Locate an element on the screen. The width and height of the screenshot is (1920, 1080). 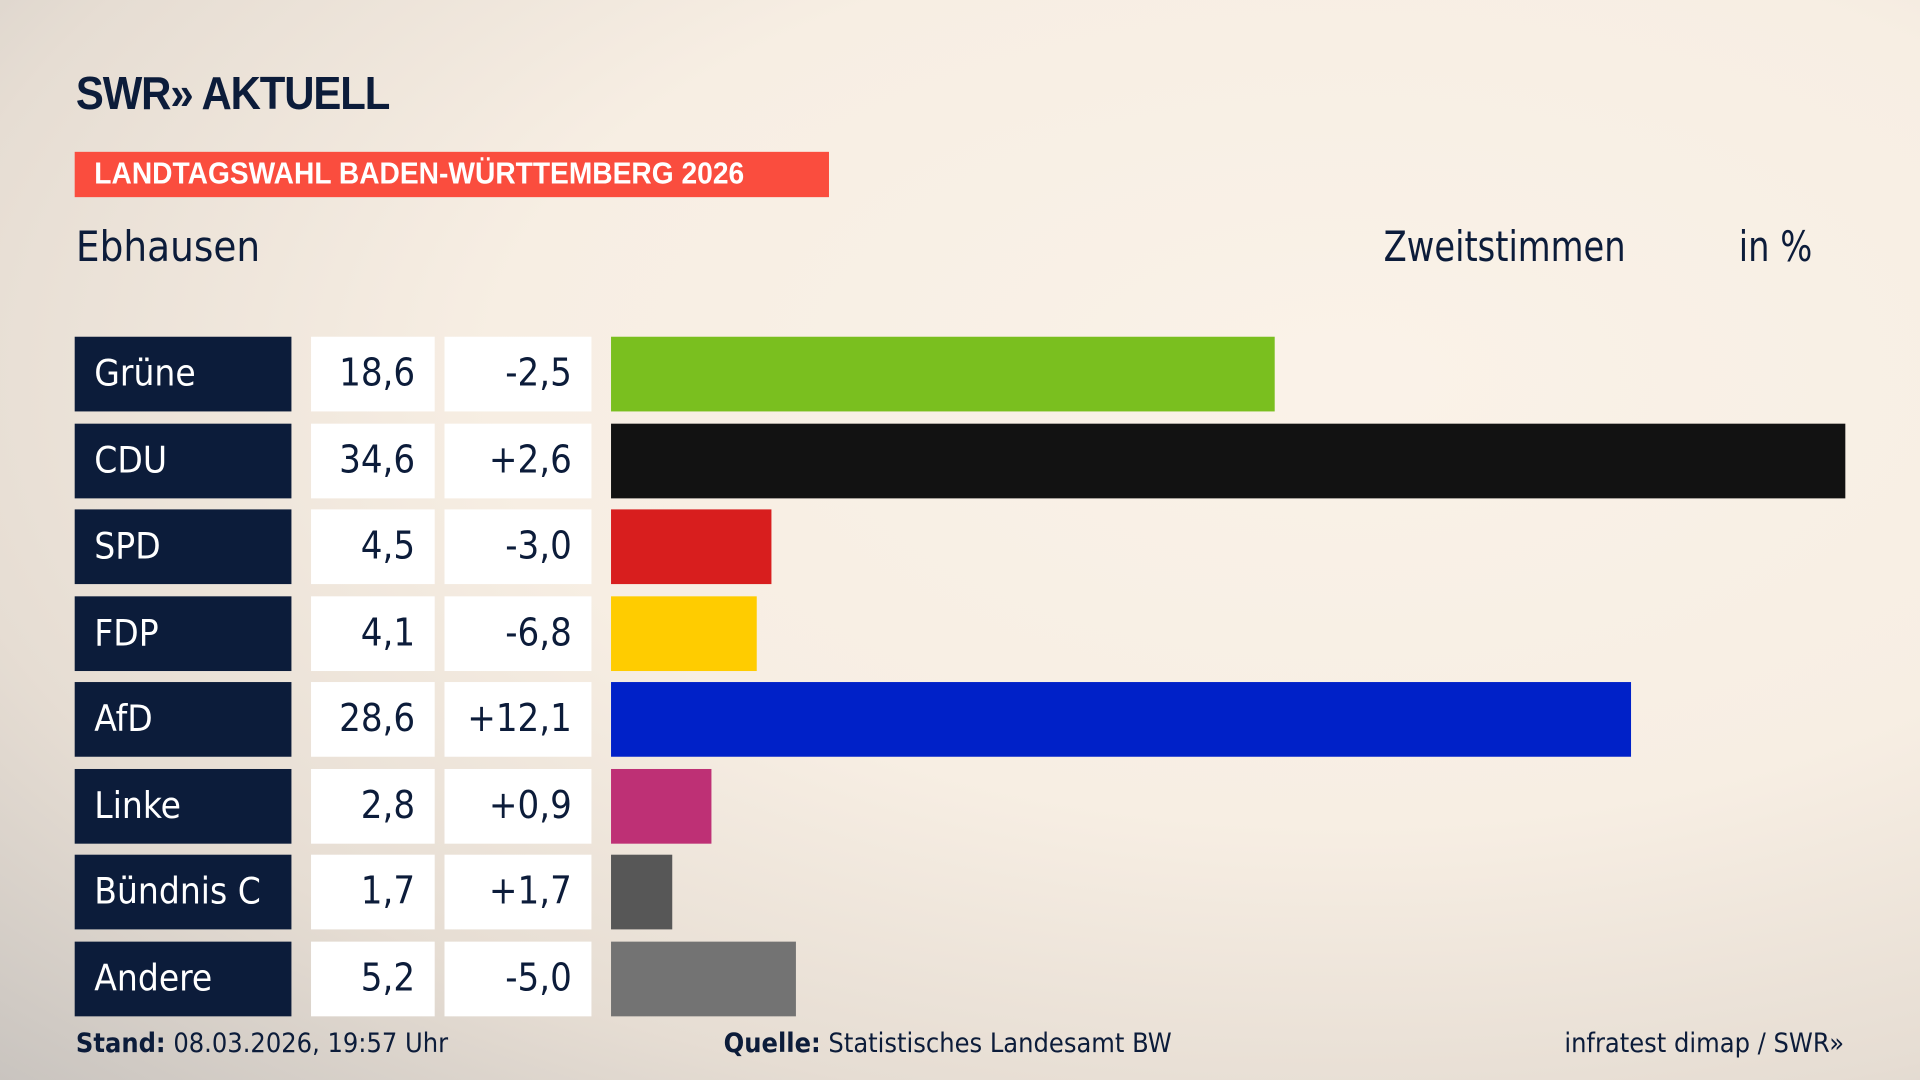
party-row: Andere 5,2 -5,0 is located at coordinates (960, 978).